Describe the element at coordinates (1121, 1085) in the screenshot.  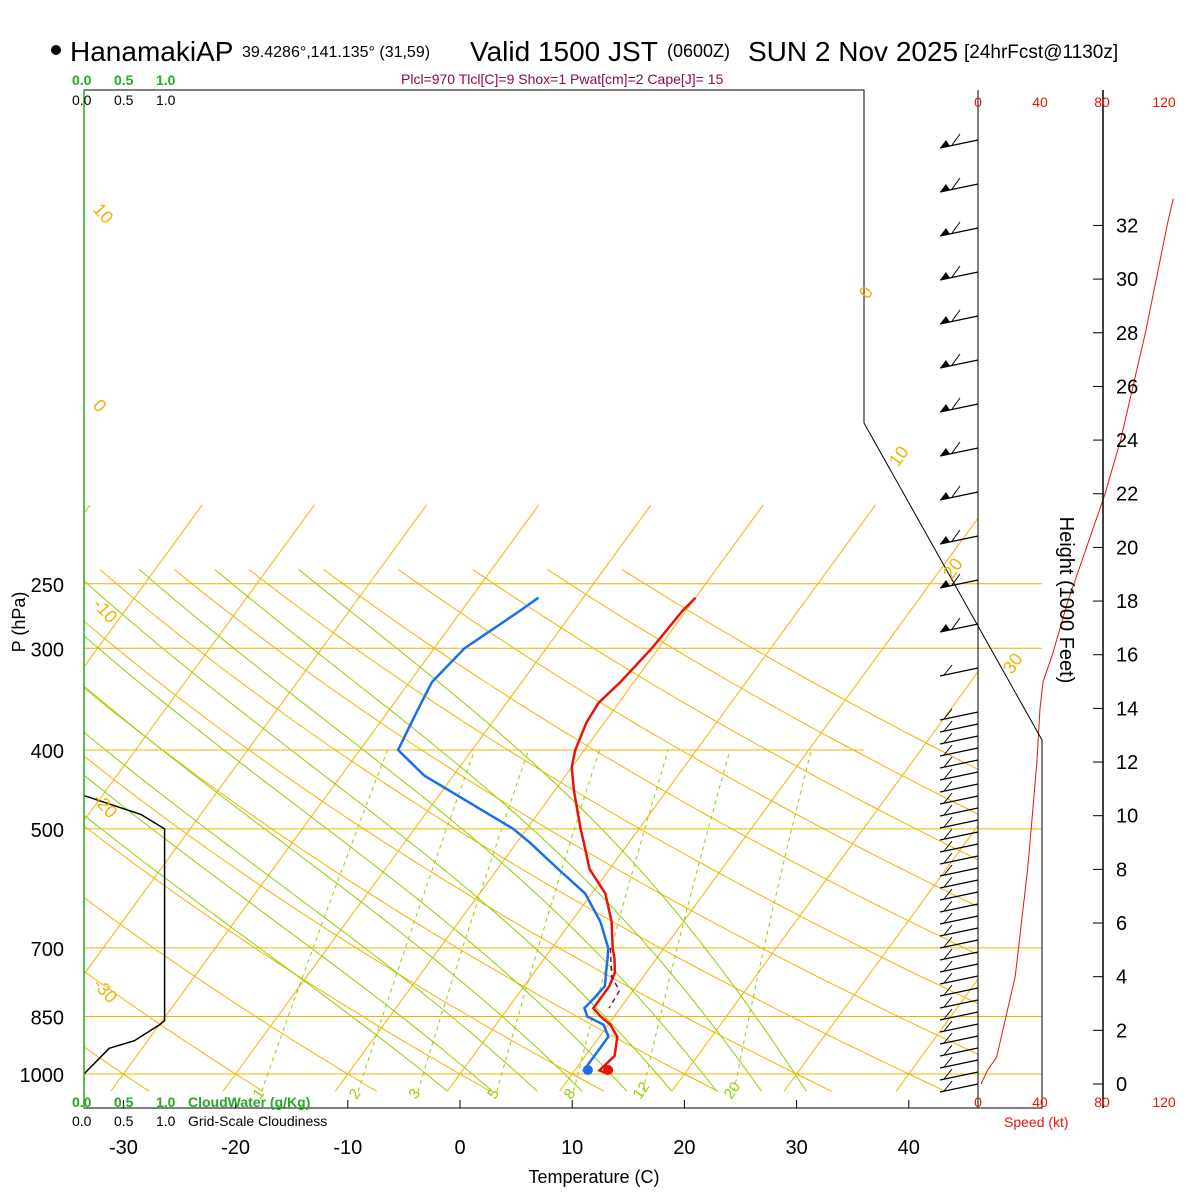
I see `height-tick-label: 0` at that location.